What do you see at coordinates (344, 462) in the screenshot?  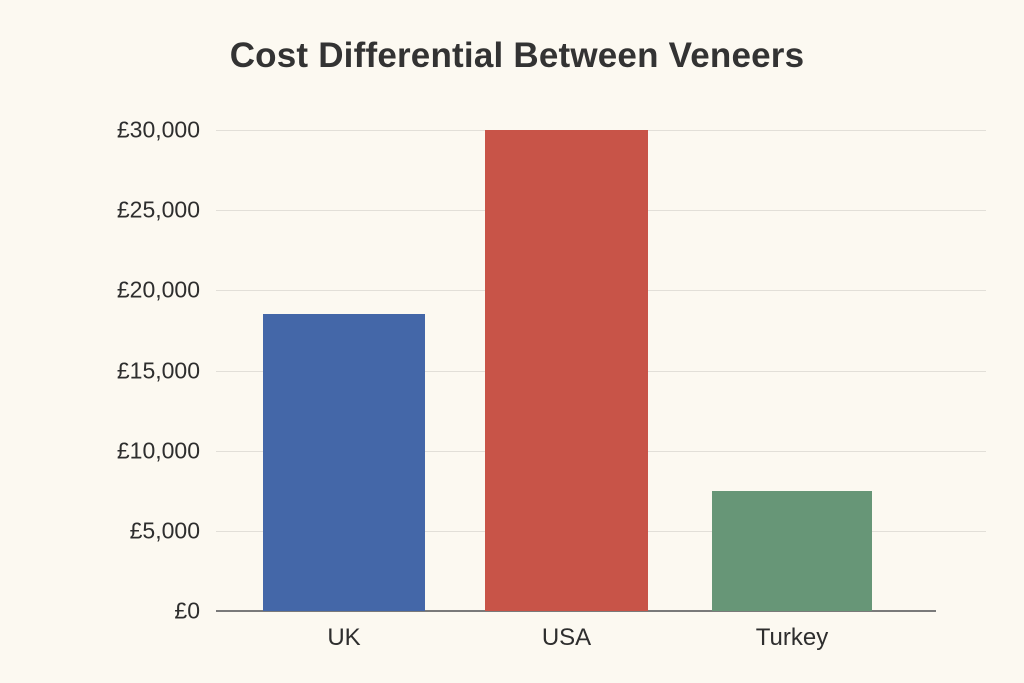 I see `bar-uk` at bounding box center [344, 462].